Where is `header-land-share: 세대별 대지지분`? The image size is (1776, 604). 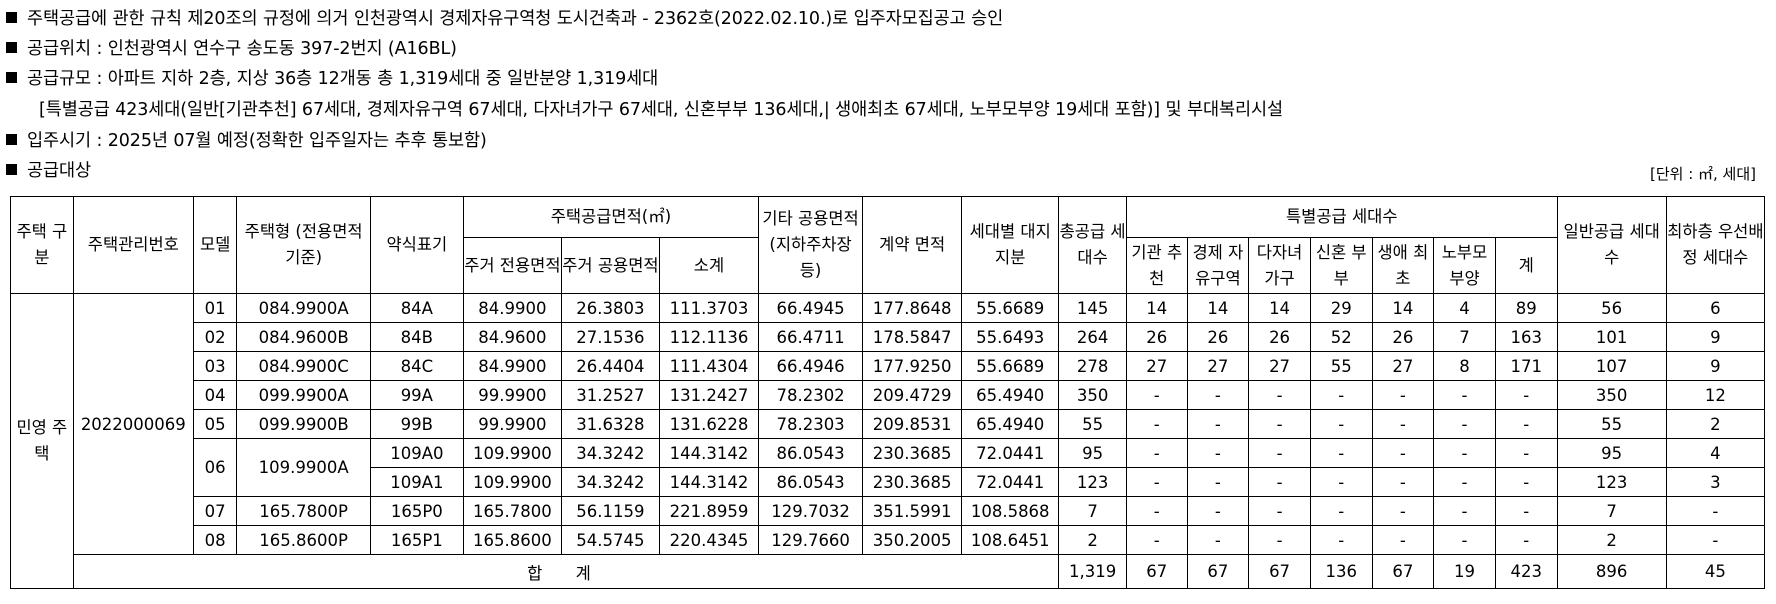
header-land-share: 세대별 대지지분 is located at coordinates (1010, 245).